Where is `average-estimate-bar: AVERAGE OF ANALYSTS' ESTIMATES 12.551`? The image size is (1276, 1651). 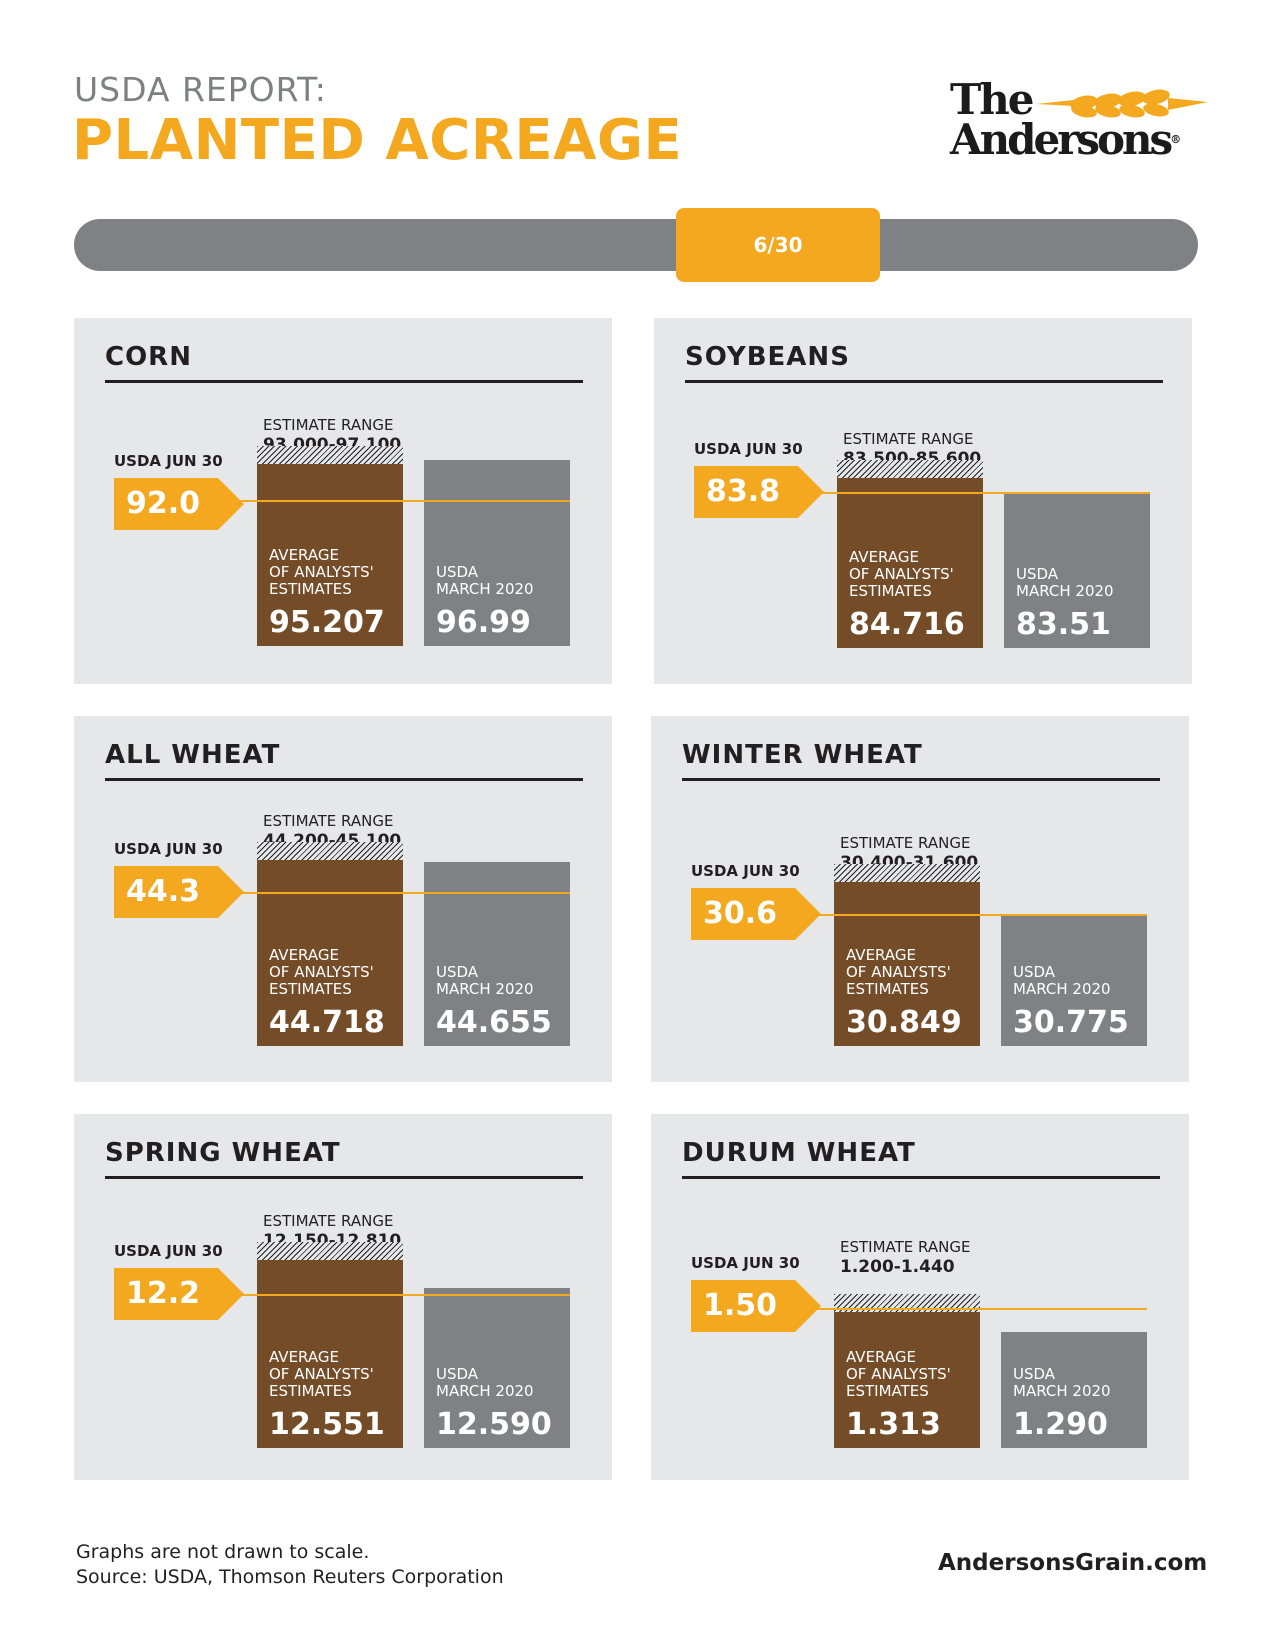 average-estimate-bar: AVERAGE OF ANALYSTS' ESTIMATES 12.551 is located at coordinates (330, 1354).